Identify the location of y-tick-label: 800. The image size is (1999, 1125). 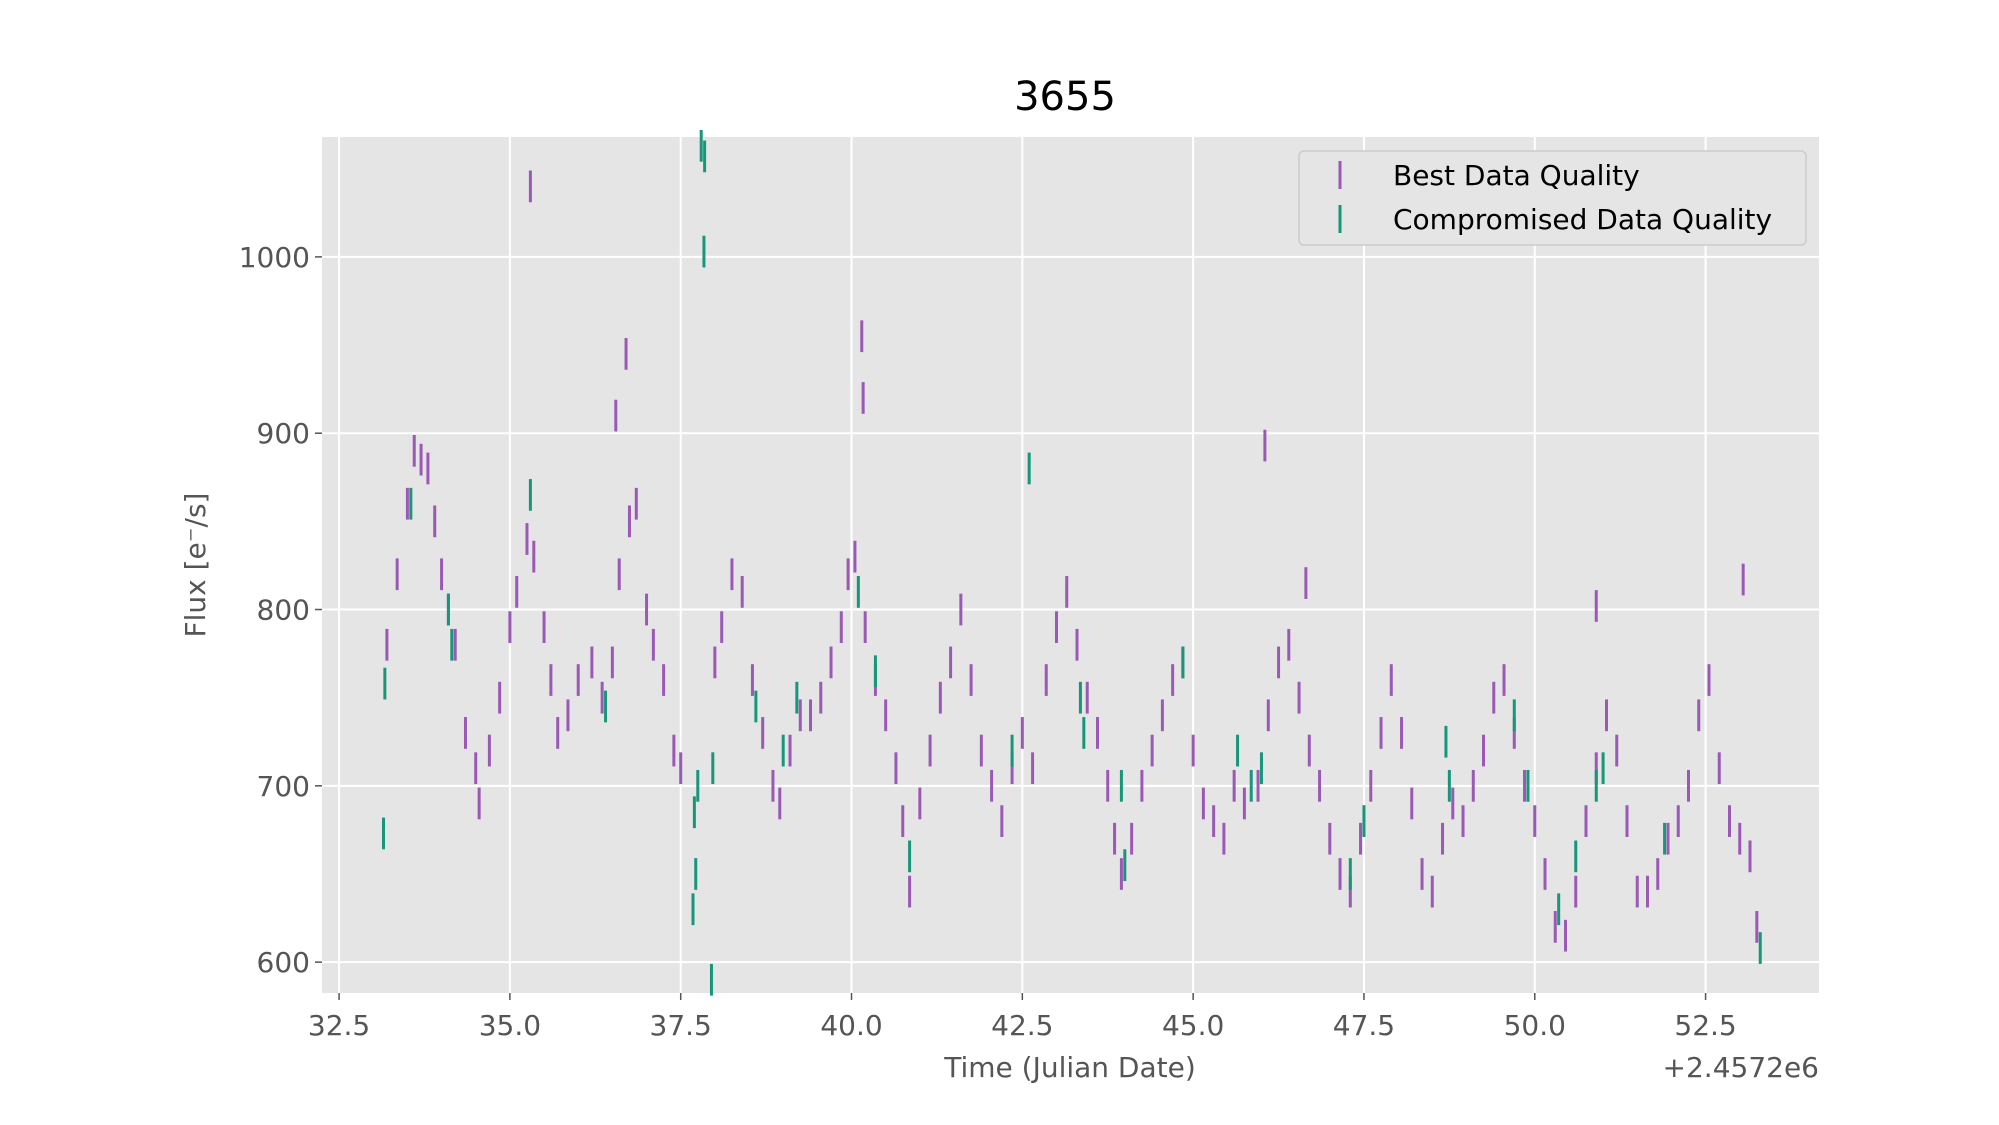
(283, 610).